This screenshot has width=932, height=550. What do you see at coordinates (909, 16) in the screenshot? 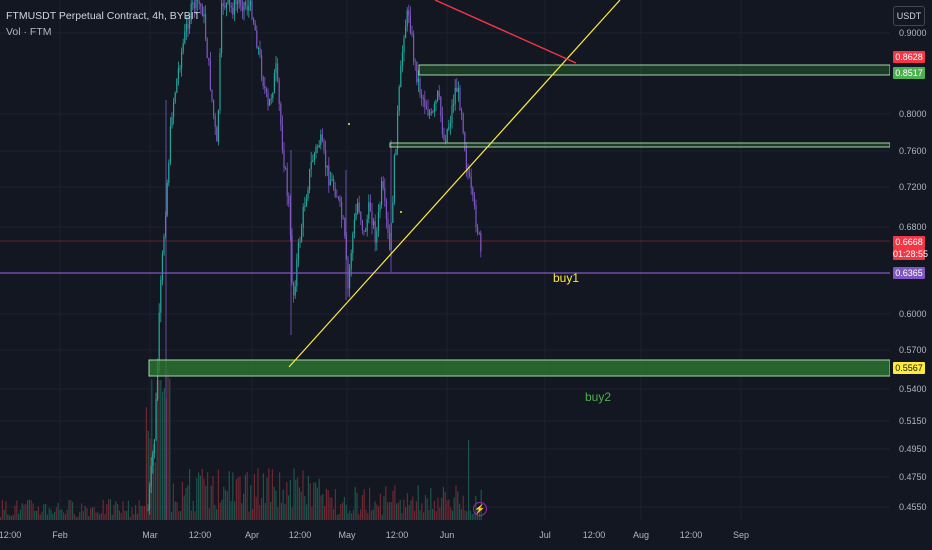
I see `currency-button: USDT` at bounding box center [909, 16].